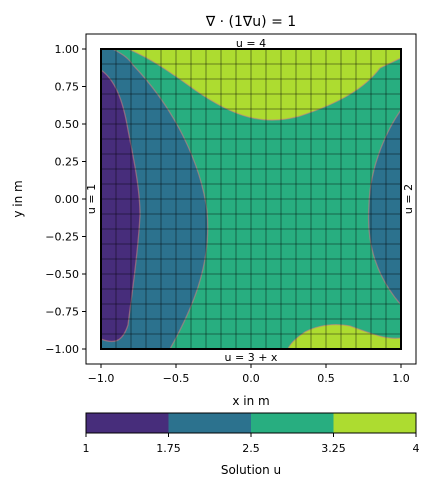 The image size is (430, 488). What do you see at coordinates (67, 49) in the screenshot?
I see `y-tick-label: 1.00` at bounding box center [67, 49].